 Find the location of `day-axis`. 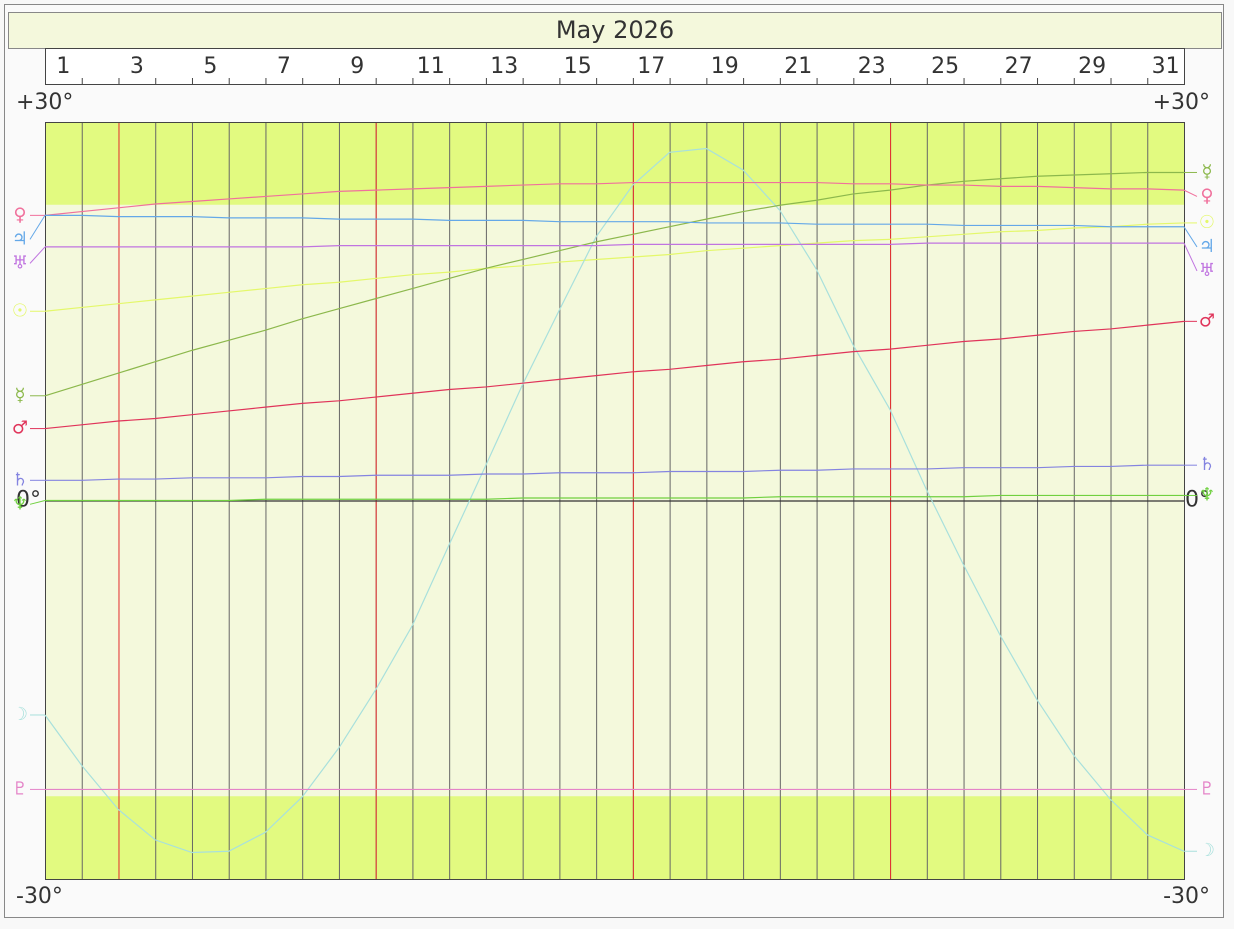

day-axis is located at coordinates (615, 66).